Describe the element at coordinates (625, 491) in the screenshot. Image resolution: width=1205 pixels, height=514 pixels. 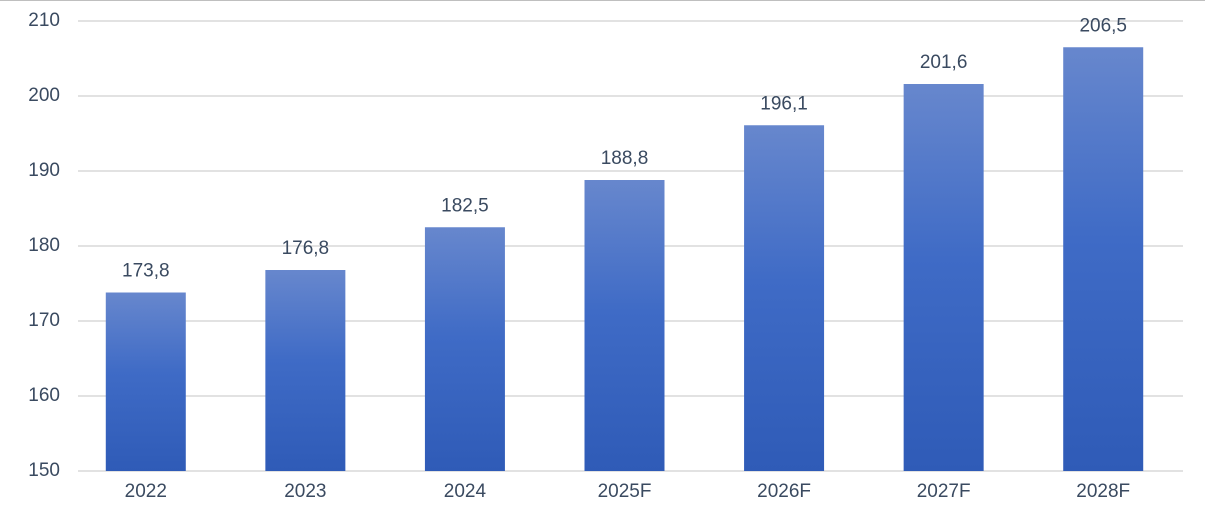
I see `x-tick-label: 2025F` at that location.